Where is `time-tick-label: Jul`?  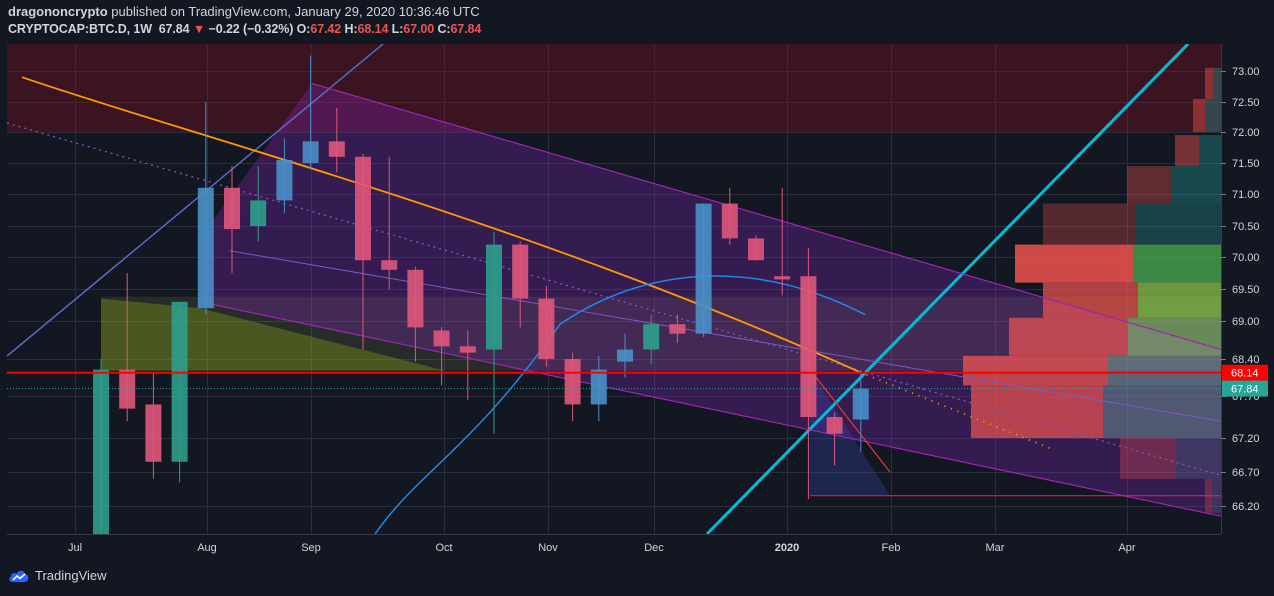
time-tick-label: Jul is located at coordinates (75, 548).